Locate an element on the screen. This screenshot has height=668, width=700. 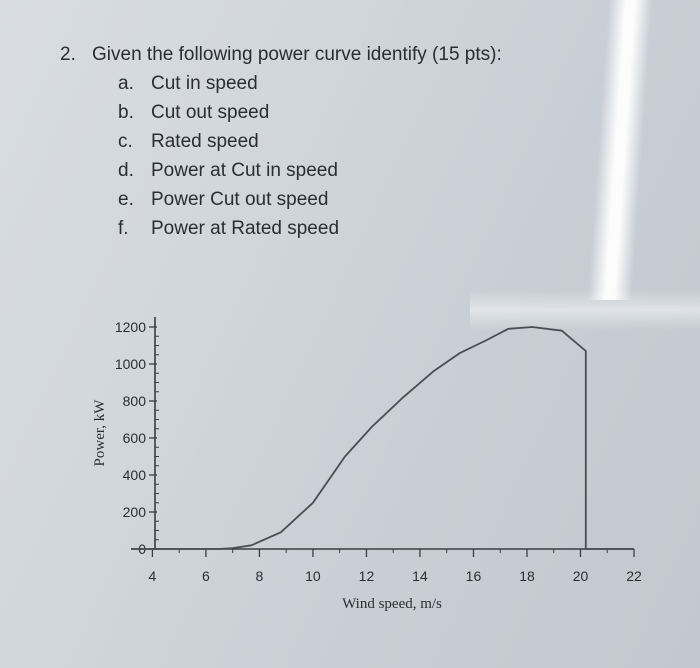
y-tick-label-800: 800 is located at coordinates (135, 401).